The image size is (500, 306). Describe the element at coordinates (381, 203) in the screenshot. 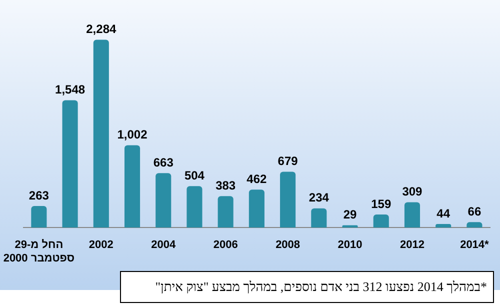

I see `data-label: 159` at that location.